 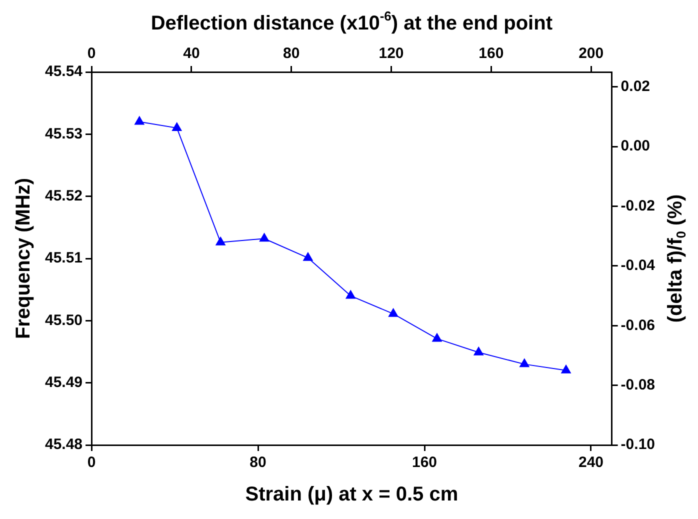 I want to click on x2-tick-label: 0, so click(x=91, y=53).